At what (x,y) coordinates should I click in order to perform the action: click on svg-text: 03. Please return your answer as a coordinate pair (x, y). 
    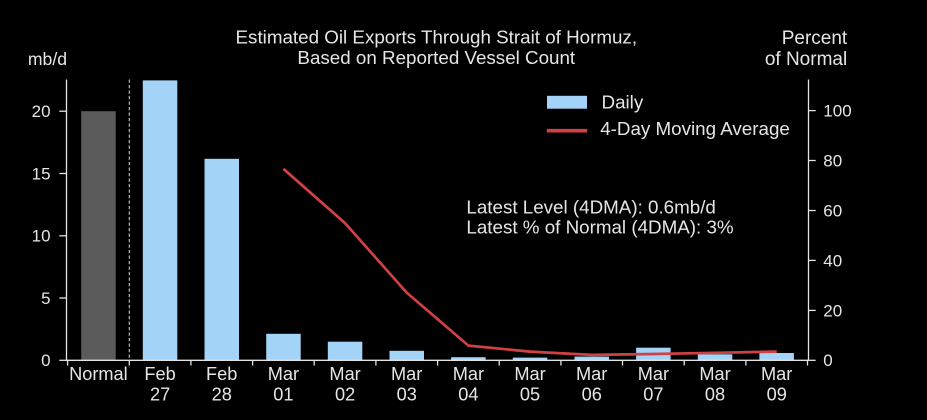
    Looking at the image, I should click on (407, 395).